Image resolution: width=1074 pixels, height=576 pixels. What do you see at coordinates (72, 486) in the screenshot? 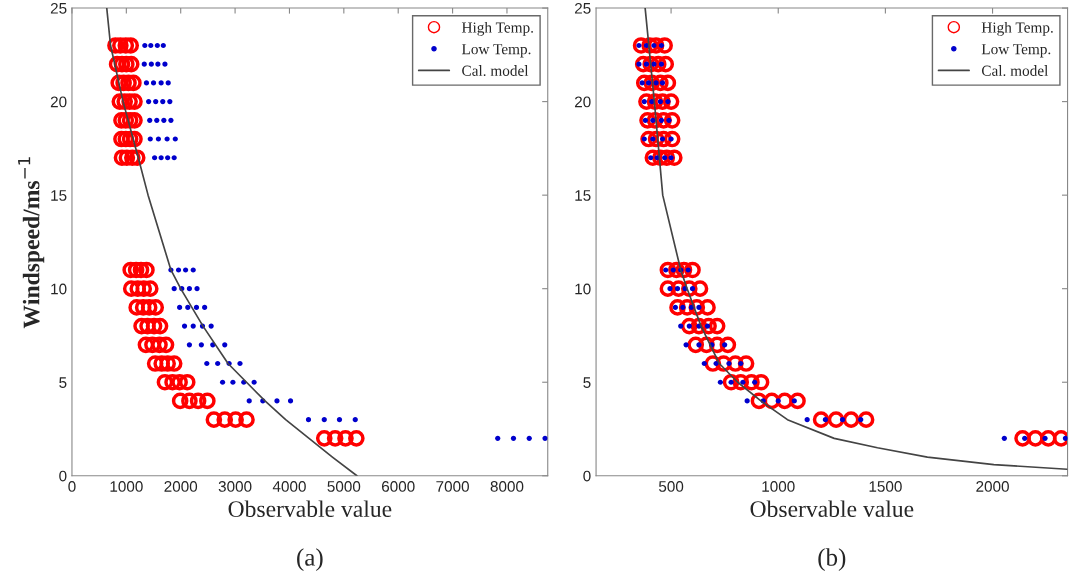
I see `x-tick-label: 0` at bounding box center [72, 486].